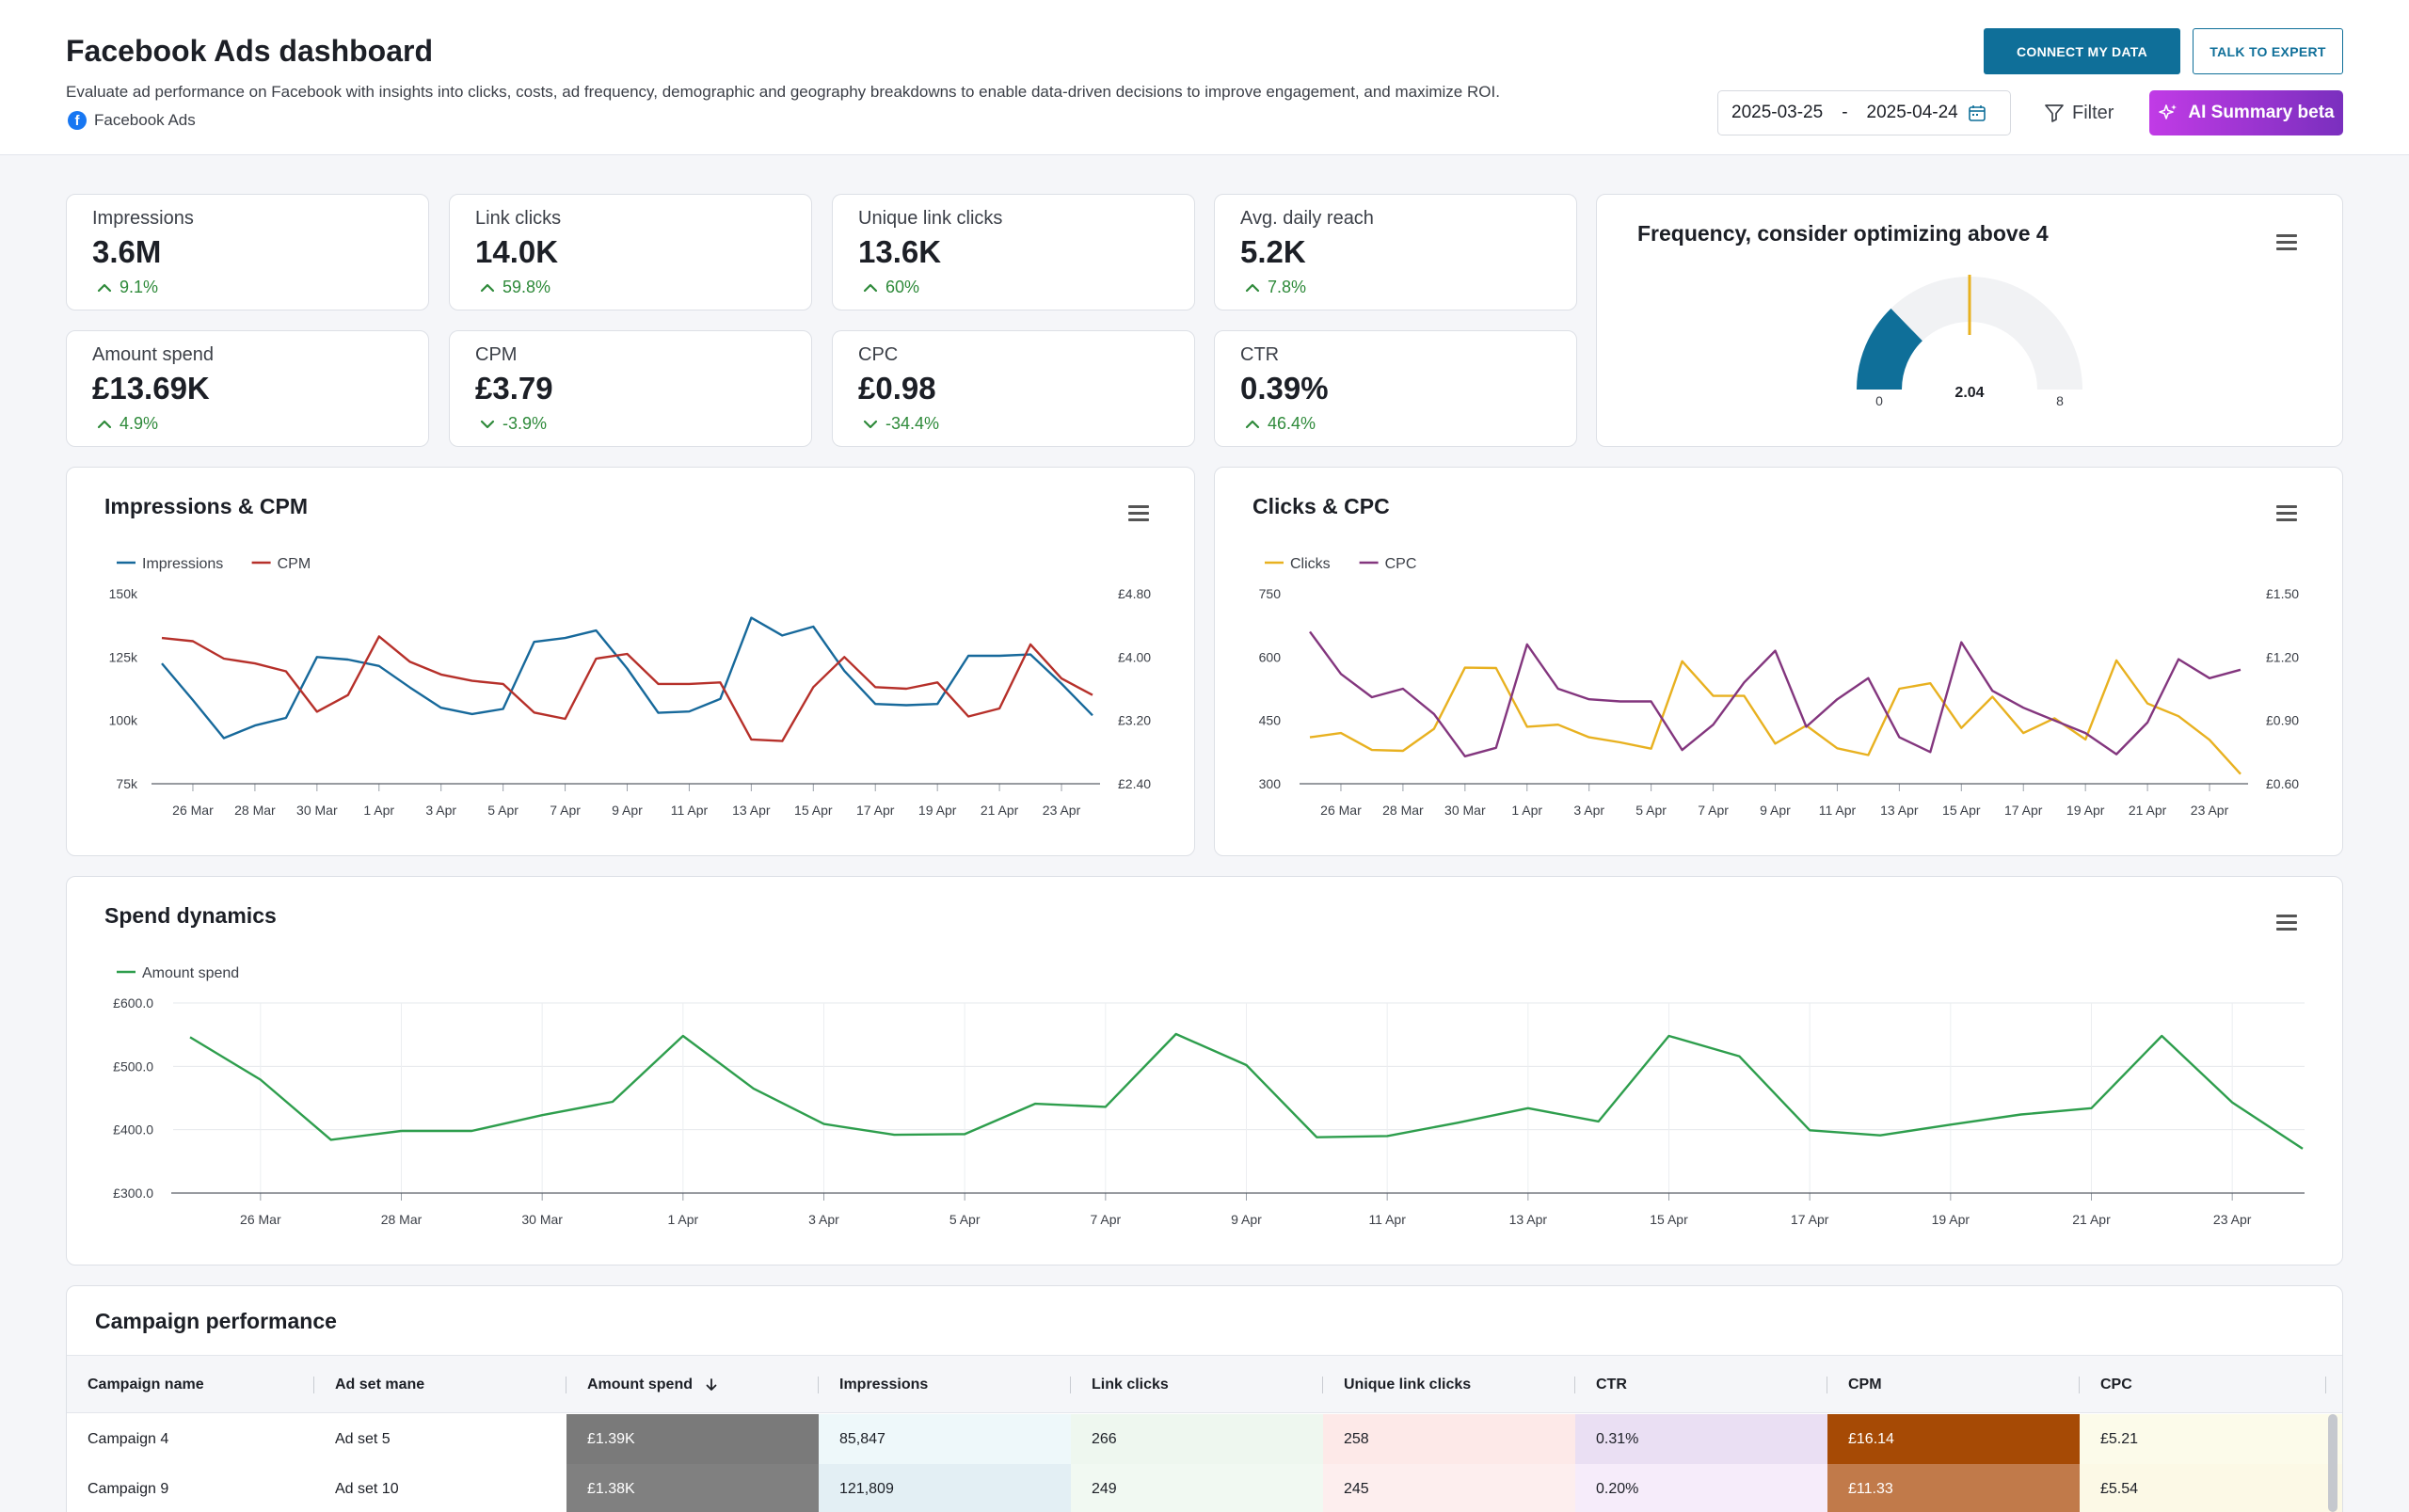  What do you see at coordinates (1260, 354) in the screenshot?
I see `kpi-label: CTR` at bounding box center [1260, 354].